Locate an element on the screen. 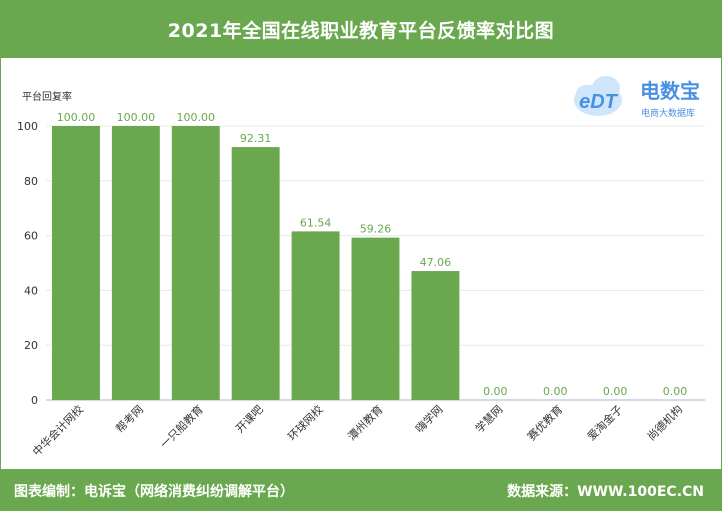 This screenshot has width=722, height=511. footer-compiler: 图表编制：电诉宝（网络消费纠纷调解平台） is located at coordinates (154, 492).